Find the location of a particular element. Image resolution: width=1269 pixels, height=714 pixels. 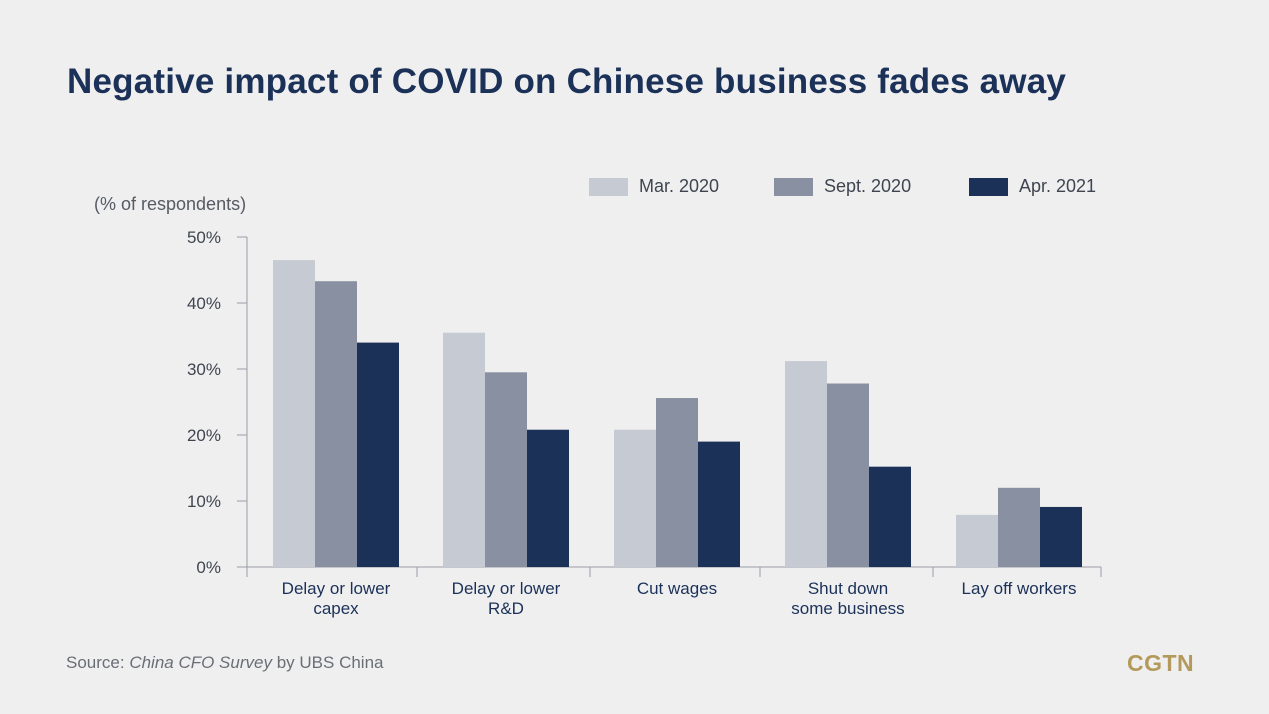

source-suffix: by UBS China is located at coordinates (327, 662).